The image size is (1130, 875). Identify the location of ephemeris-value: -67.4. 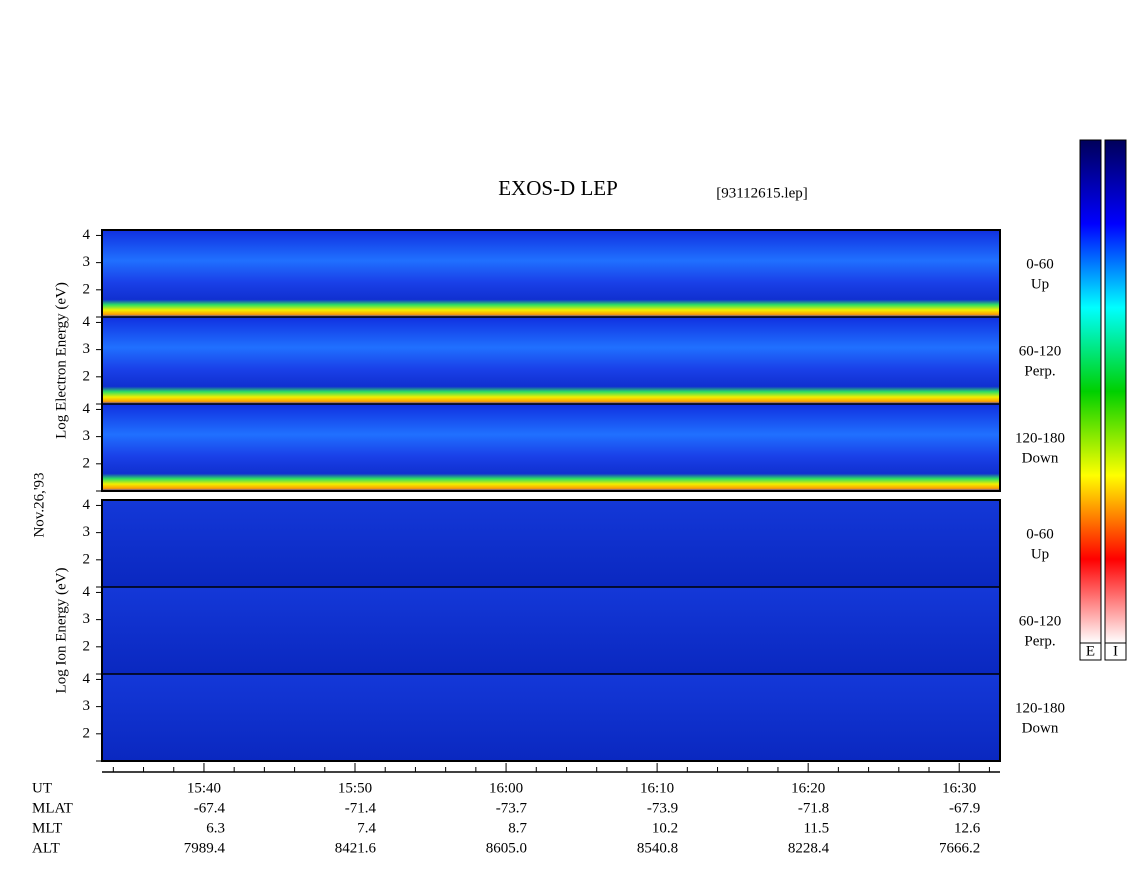
(210, 808).